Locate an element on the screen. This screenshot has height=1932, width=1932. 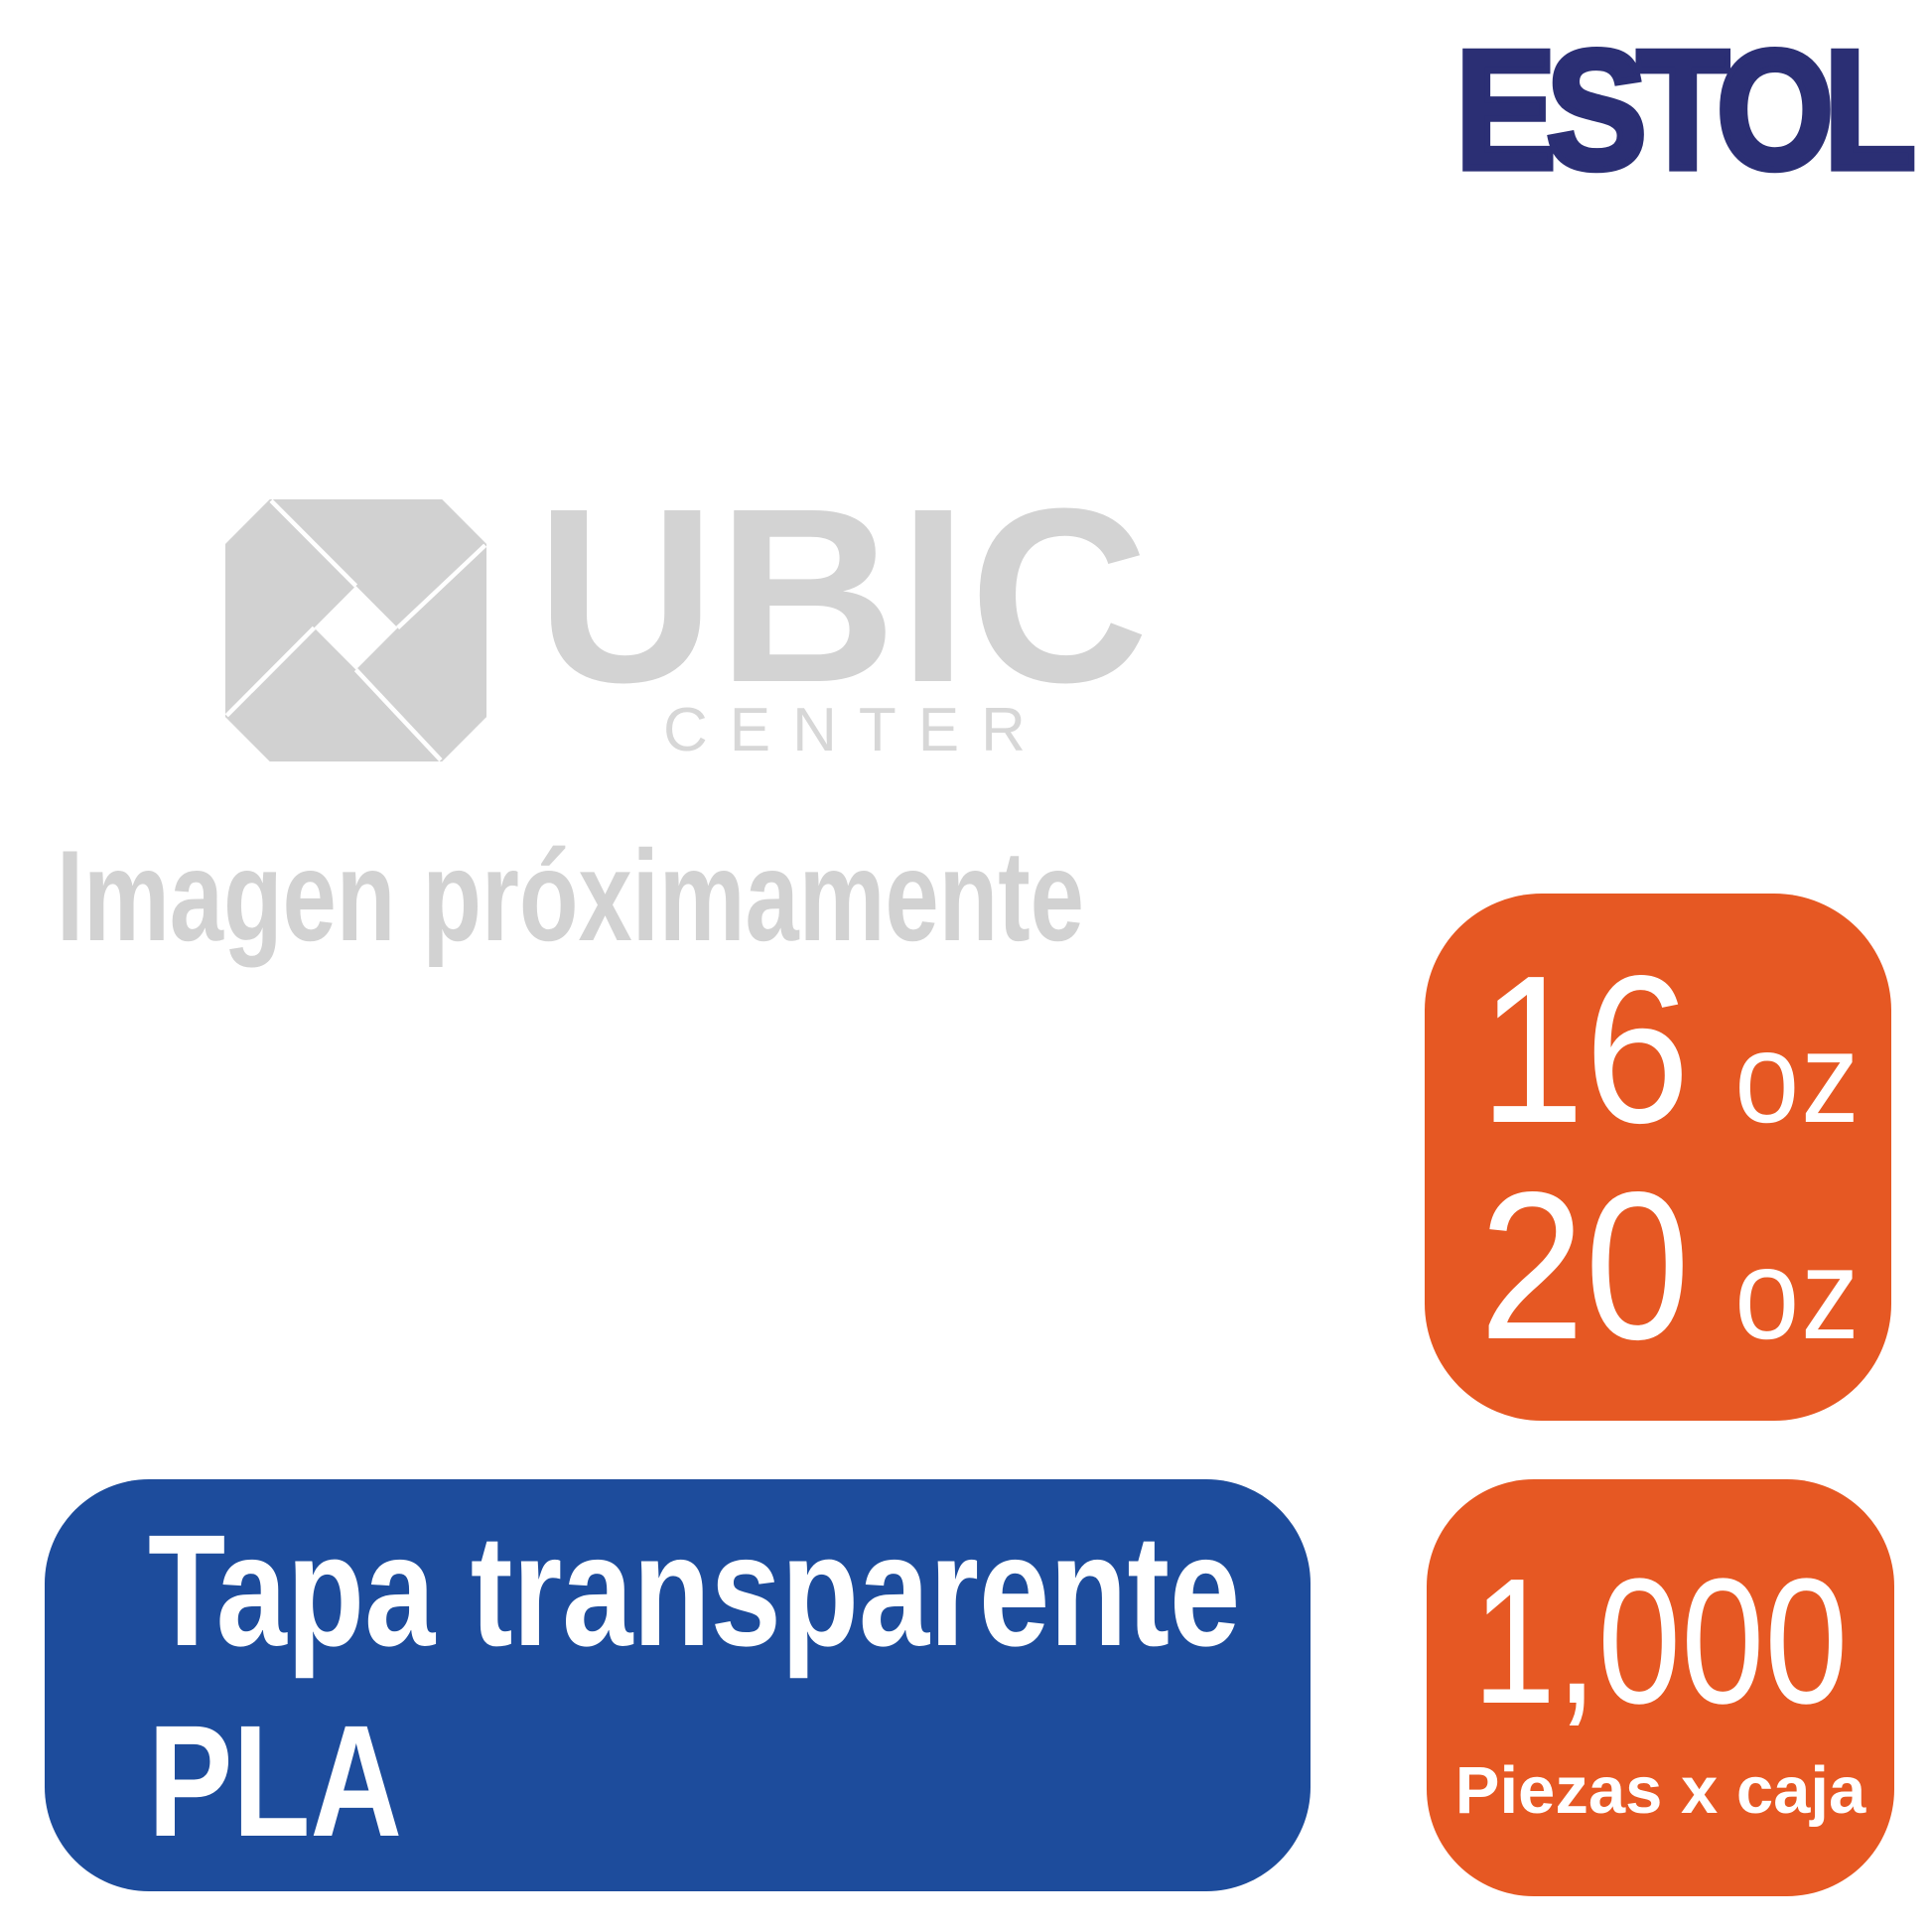
quantity-value: 1,000 is located at coordinates (1661, 1641).